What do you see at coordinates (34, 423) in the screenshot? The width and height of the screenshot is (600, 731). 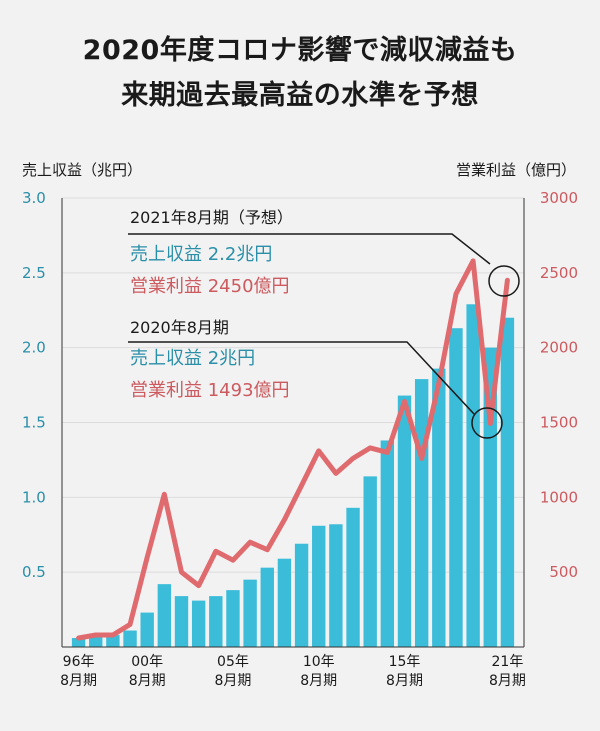 I see `left-tick-label: 1.5` at bounding box center [34, 423].